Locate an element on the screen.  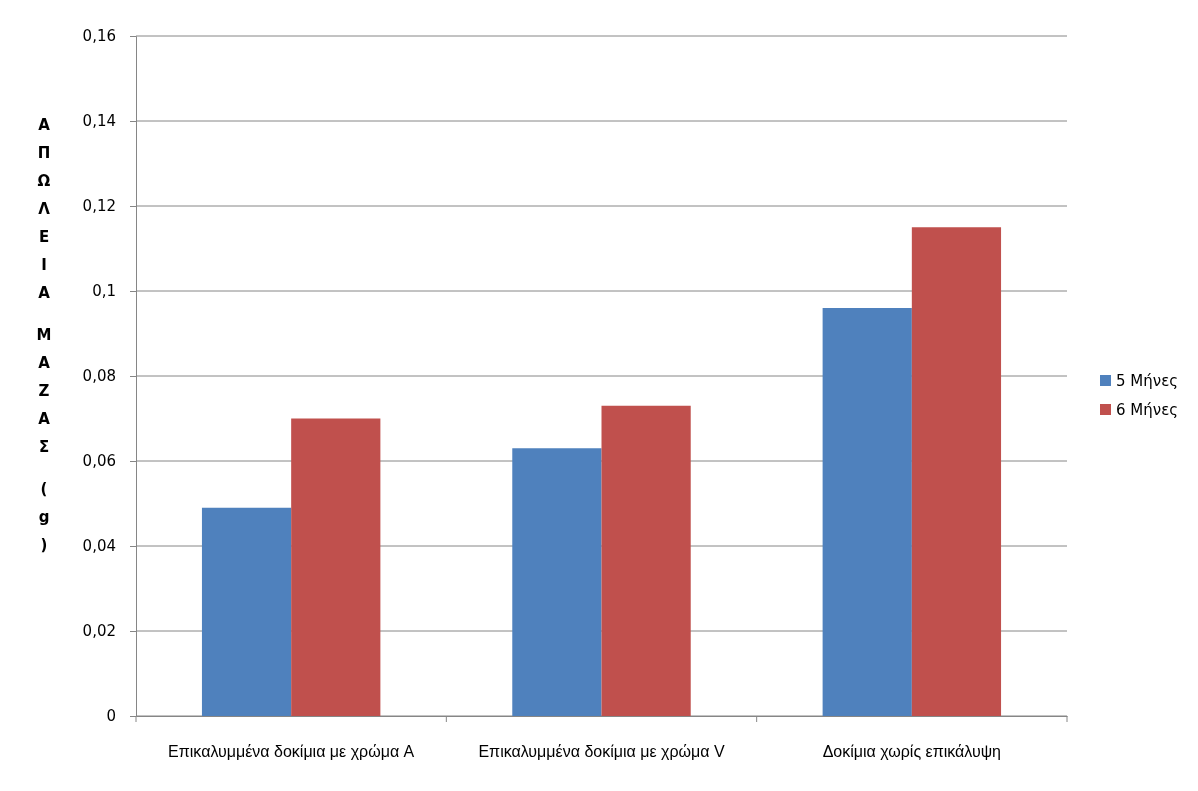
y-tick-label: 0,1 is located at coordinates (104, 291).